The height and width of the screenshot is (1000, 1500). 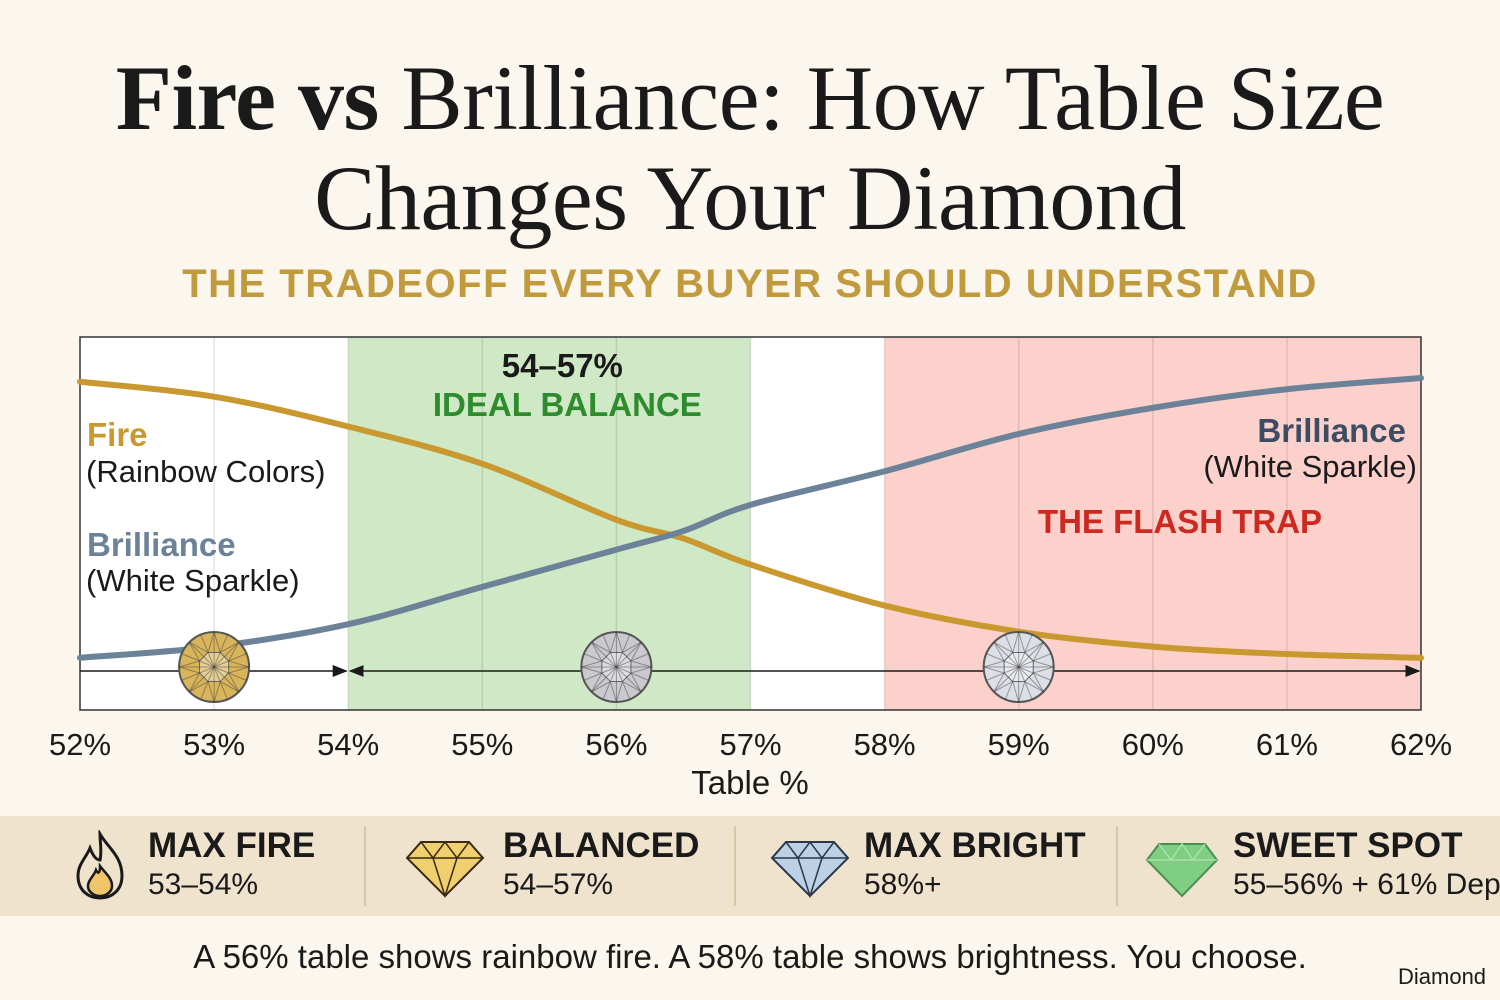 I want to click on green-diamond-icon, so click(x=1182, y=870).